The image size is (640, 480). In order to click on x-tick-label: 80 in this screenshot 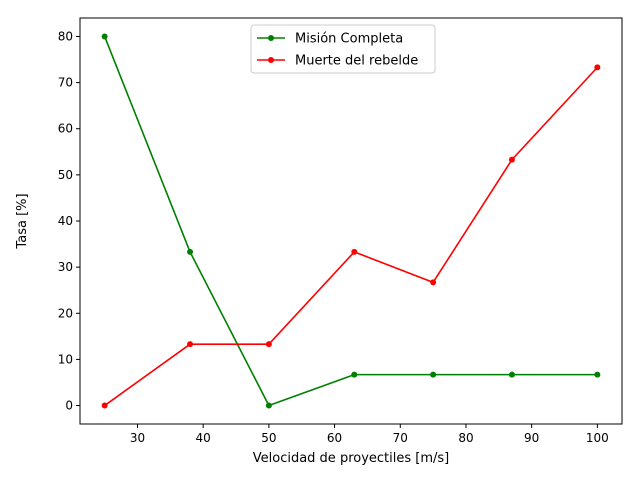, I will do `click(465, 438)`.